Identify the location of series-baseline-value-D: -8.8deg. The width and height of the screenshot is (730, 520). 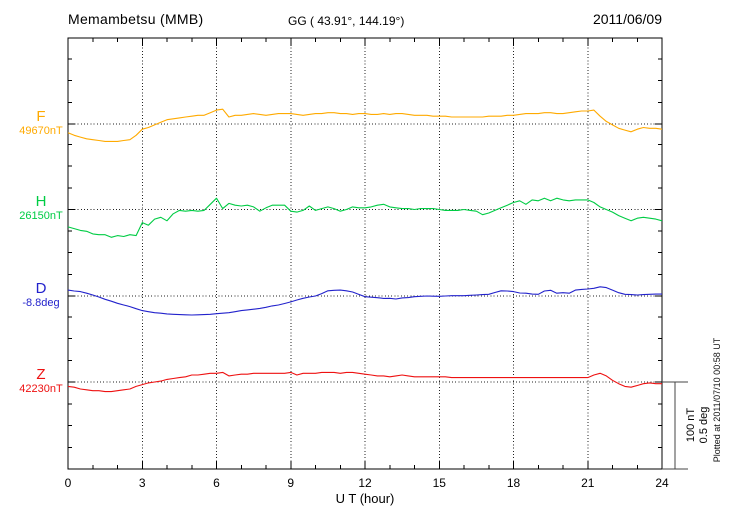
(41, 303).